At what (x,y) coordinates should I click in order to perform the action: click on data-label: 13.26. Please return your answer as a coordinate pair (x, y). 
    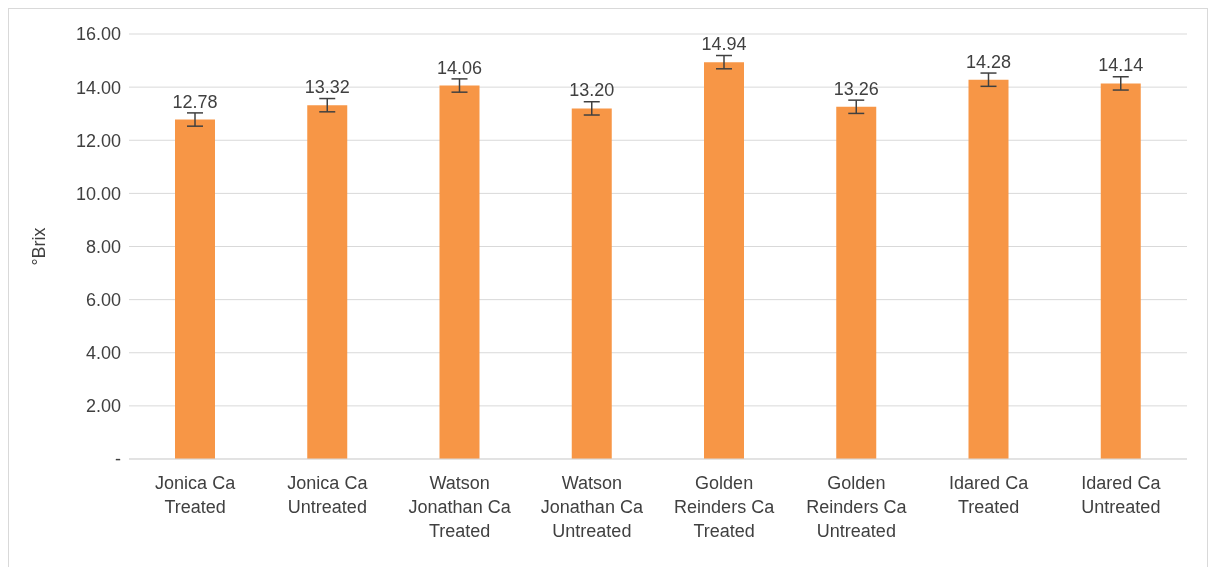
    Looking at the image, I should click on (856, 88).